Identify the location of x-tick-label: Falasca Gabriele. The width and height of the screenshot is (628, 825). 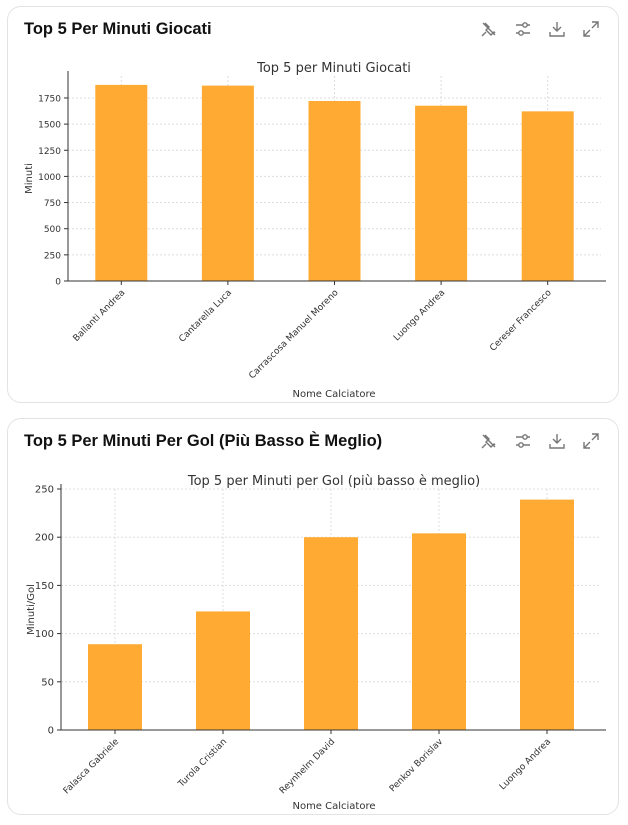
(92, 767).